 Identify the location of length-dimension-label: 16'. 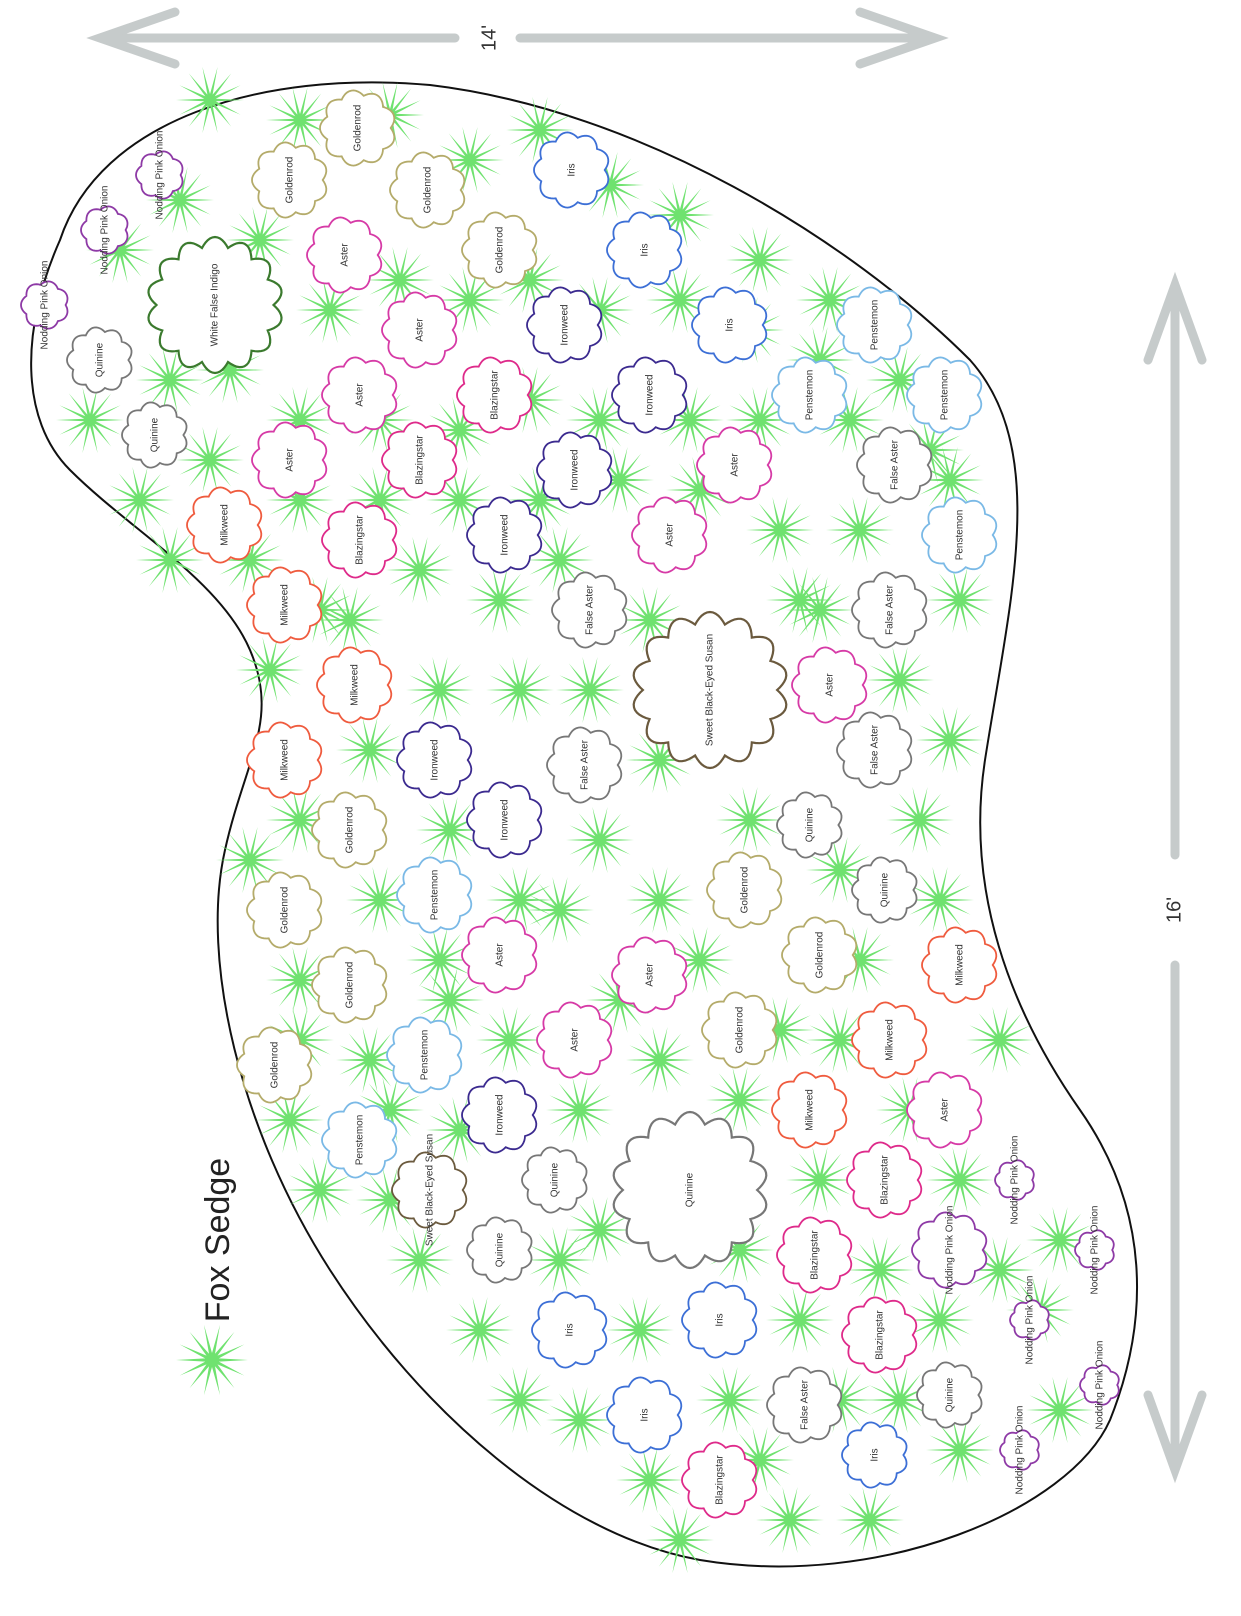
(1174, 910).